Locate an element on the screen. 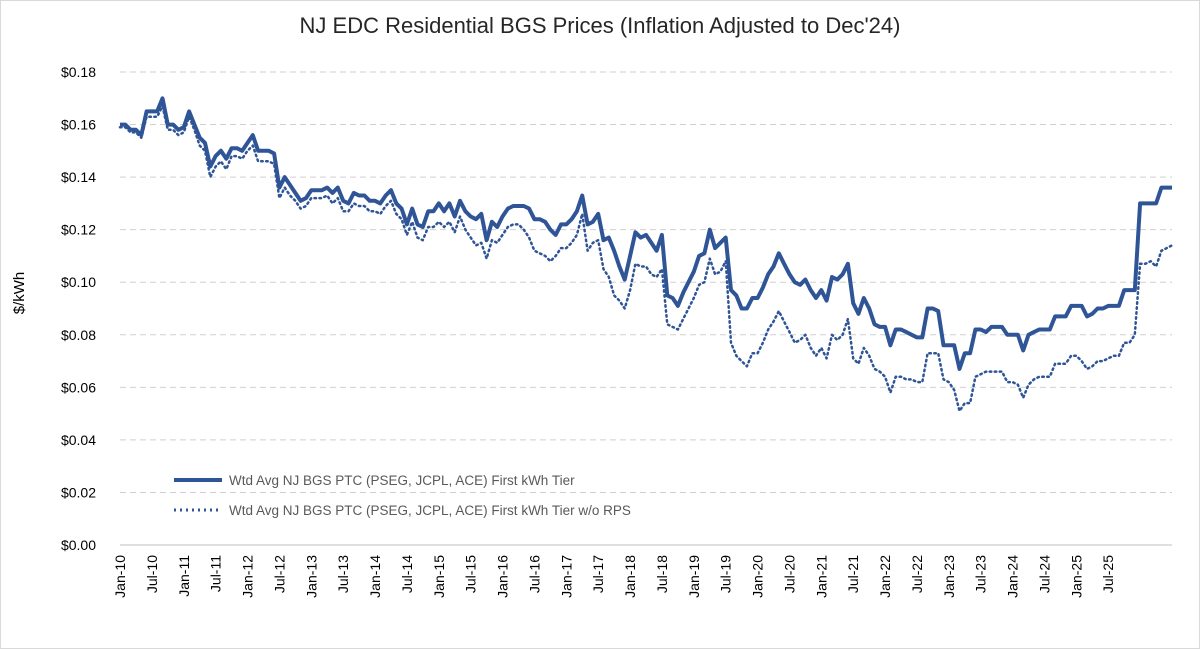 This screenshot has height=649, width=1200. x-tick-label: Jan-13 is located at coordinates (311, 576).